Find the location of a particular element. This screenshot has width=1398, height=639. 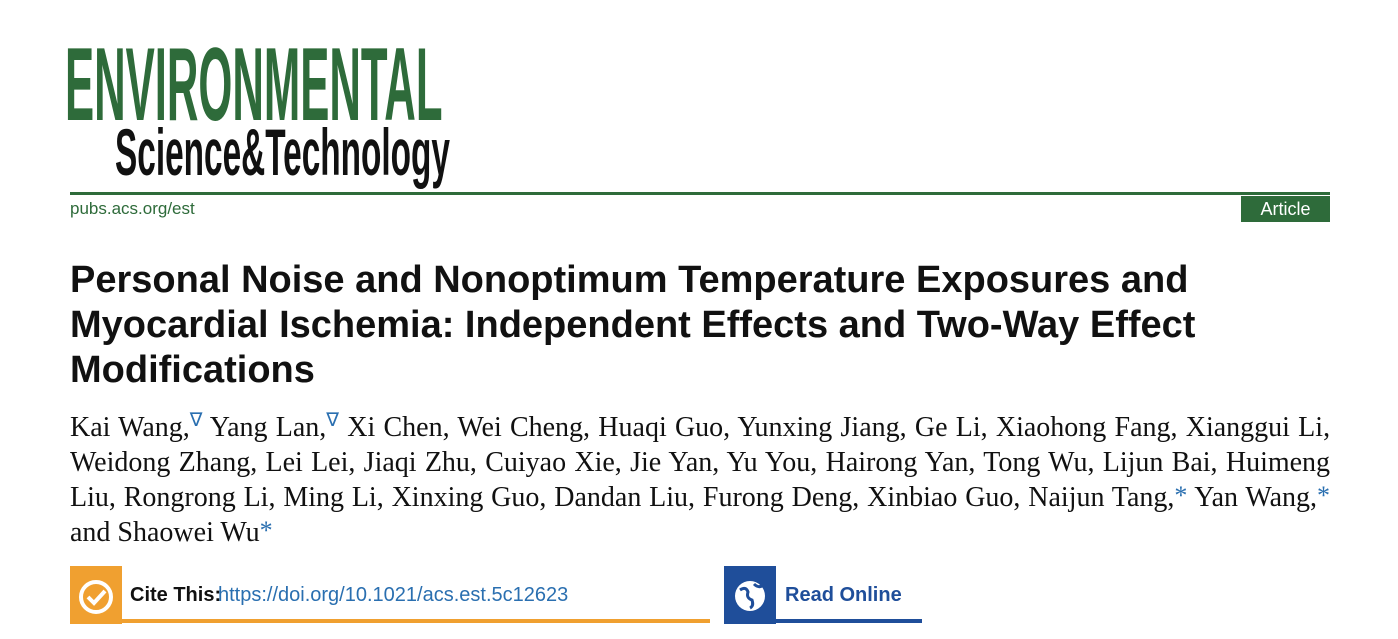

author-name: Huimeng Liu, is located at coordinates (700, 480).